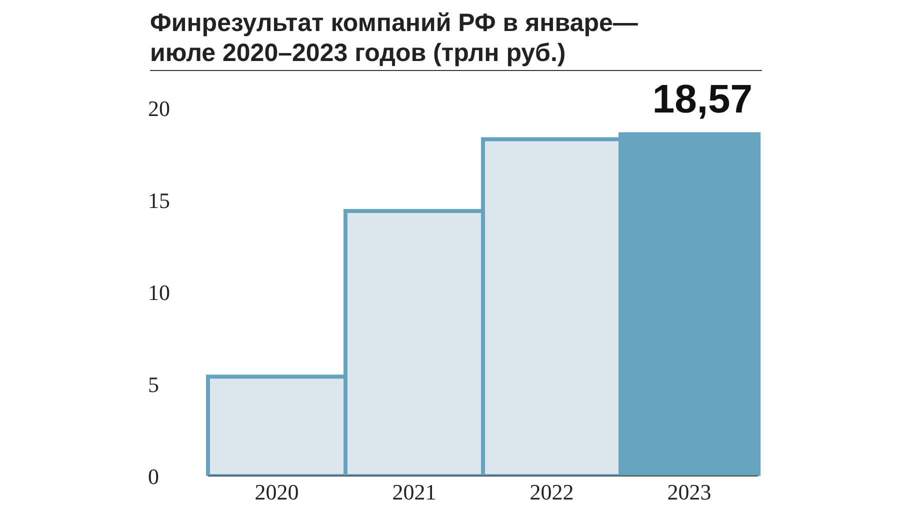 Image resolution: width=900 pixels, height=524 pixels. I want to click on x-tick-label: 2023, so click(689, 492).